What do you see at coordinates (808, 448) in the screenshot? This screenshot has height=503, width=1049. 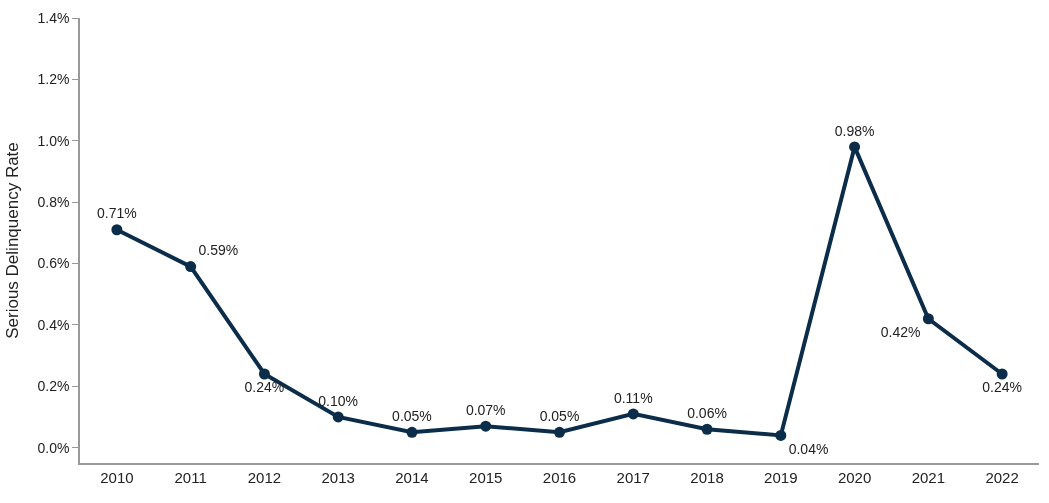 I see `data-label: 0.04%` at bounding box center [808, 448].